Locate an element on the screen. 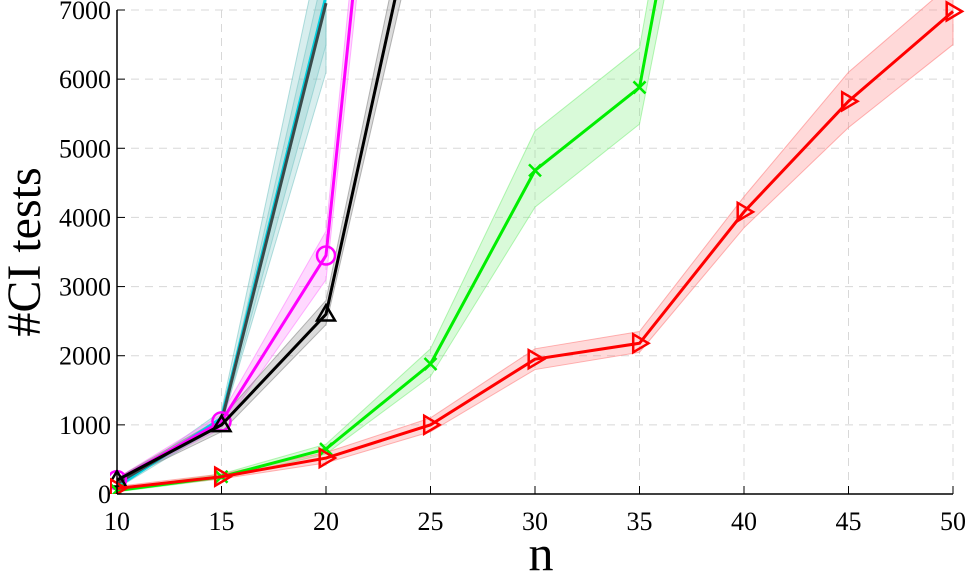 Image resolution: width=969 pixels, height=587 pixels. x-tick-label: 25 is located at coordinates (431, 521).